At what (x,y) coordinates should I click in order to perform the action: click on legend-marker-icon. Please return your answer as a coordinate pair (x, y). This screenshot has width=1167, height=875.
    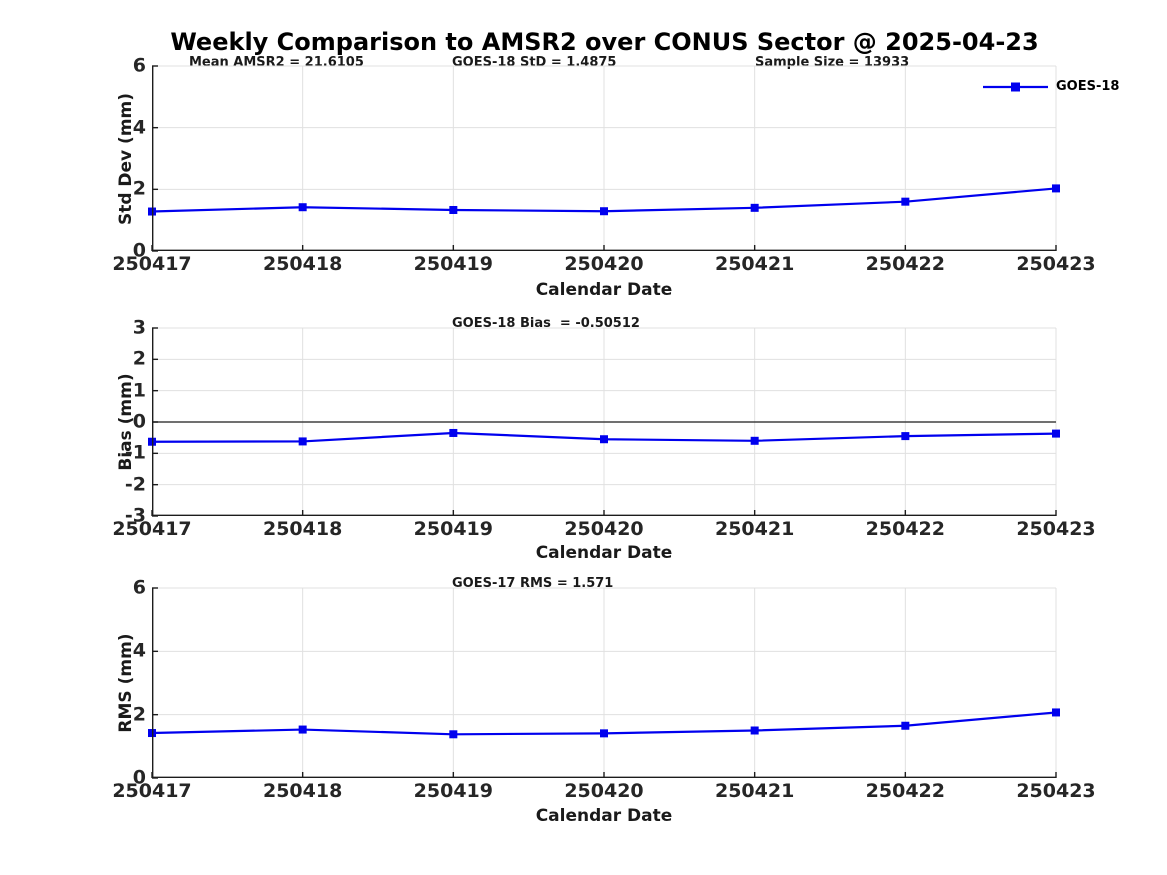
    Looking at the image, I should click on (1015, 86).